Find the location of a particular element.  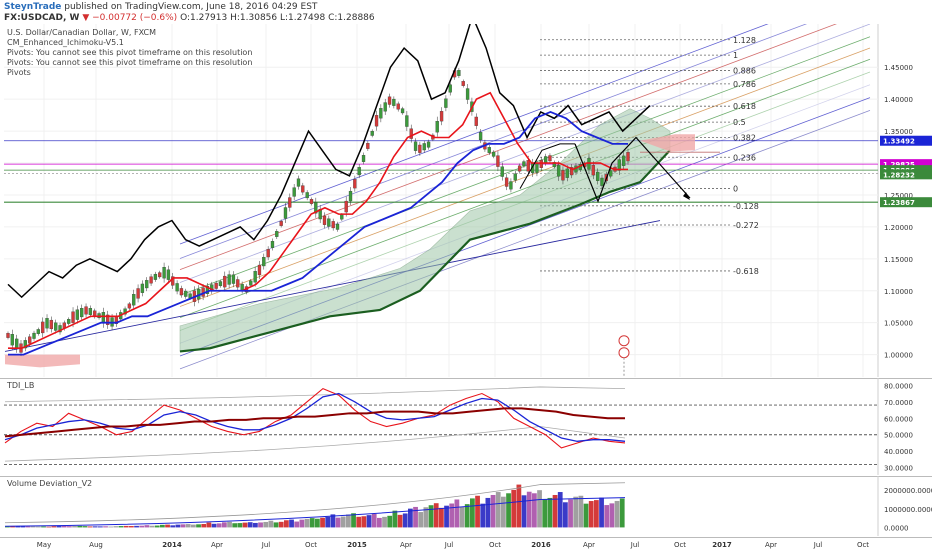

fib-level-label: 0 is located at coordinates (735, 189).